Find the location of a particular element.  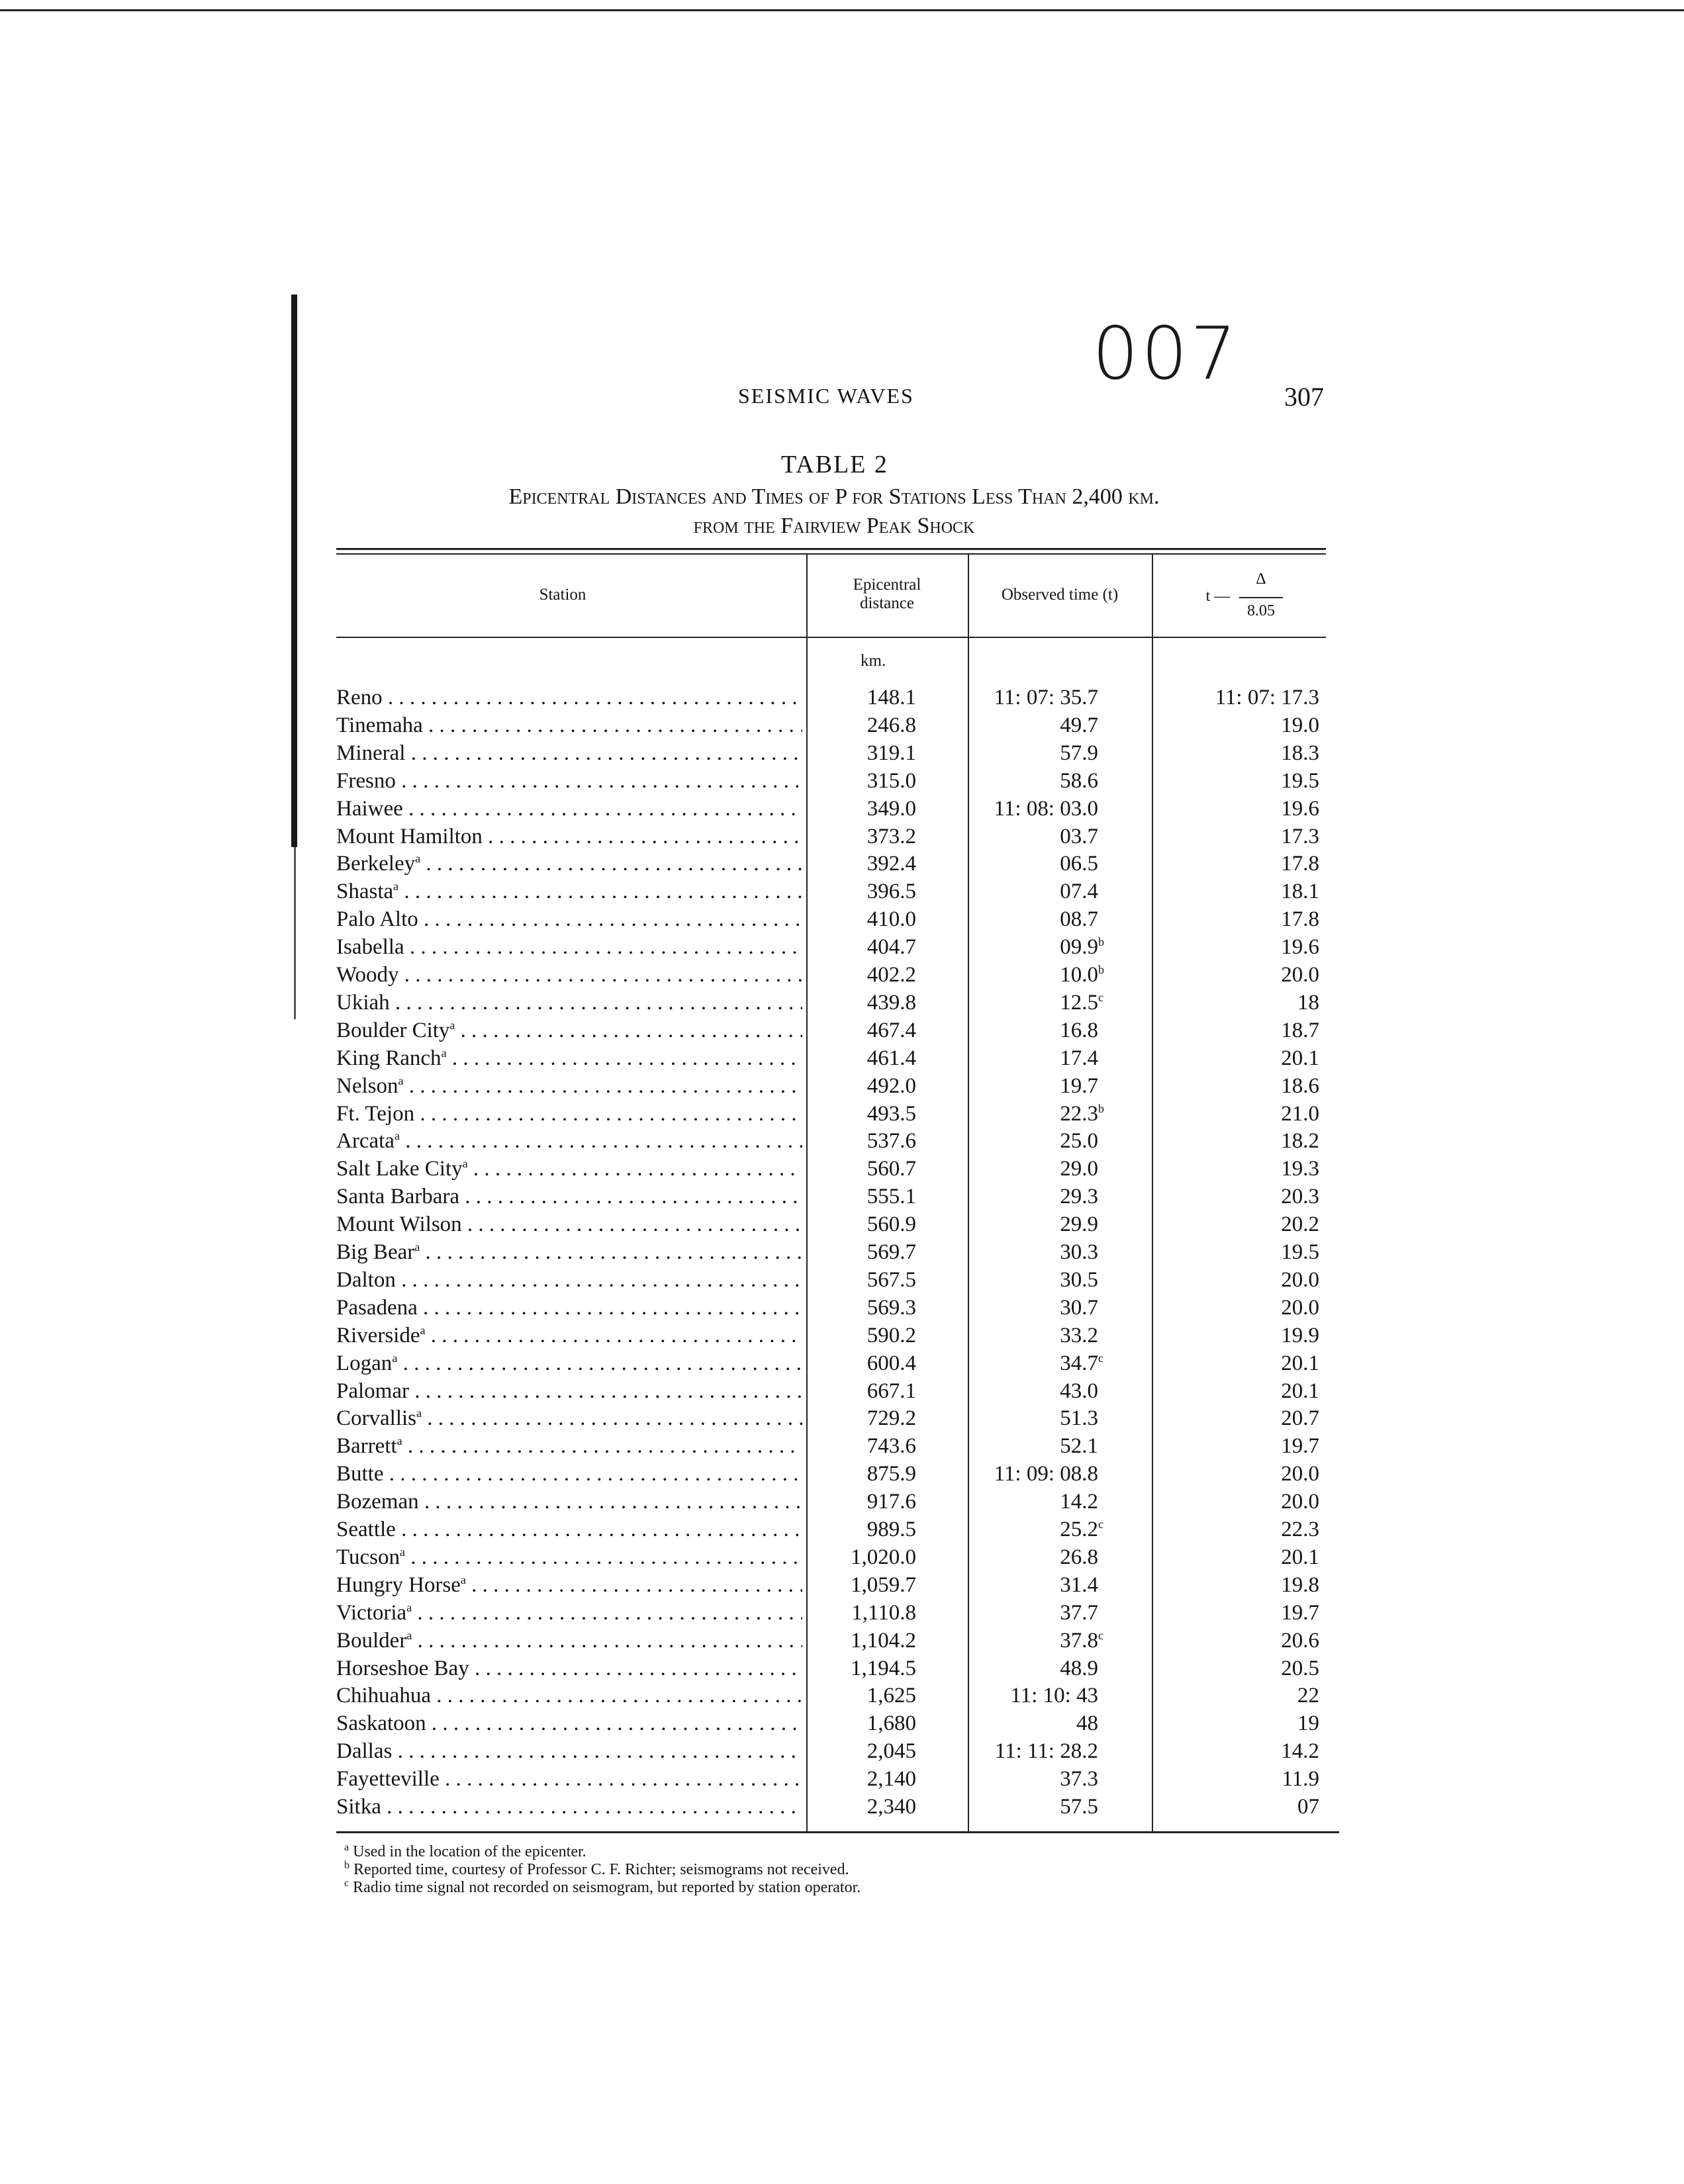

observed-time: 52.1 is located at coordinates (1041, 1447).